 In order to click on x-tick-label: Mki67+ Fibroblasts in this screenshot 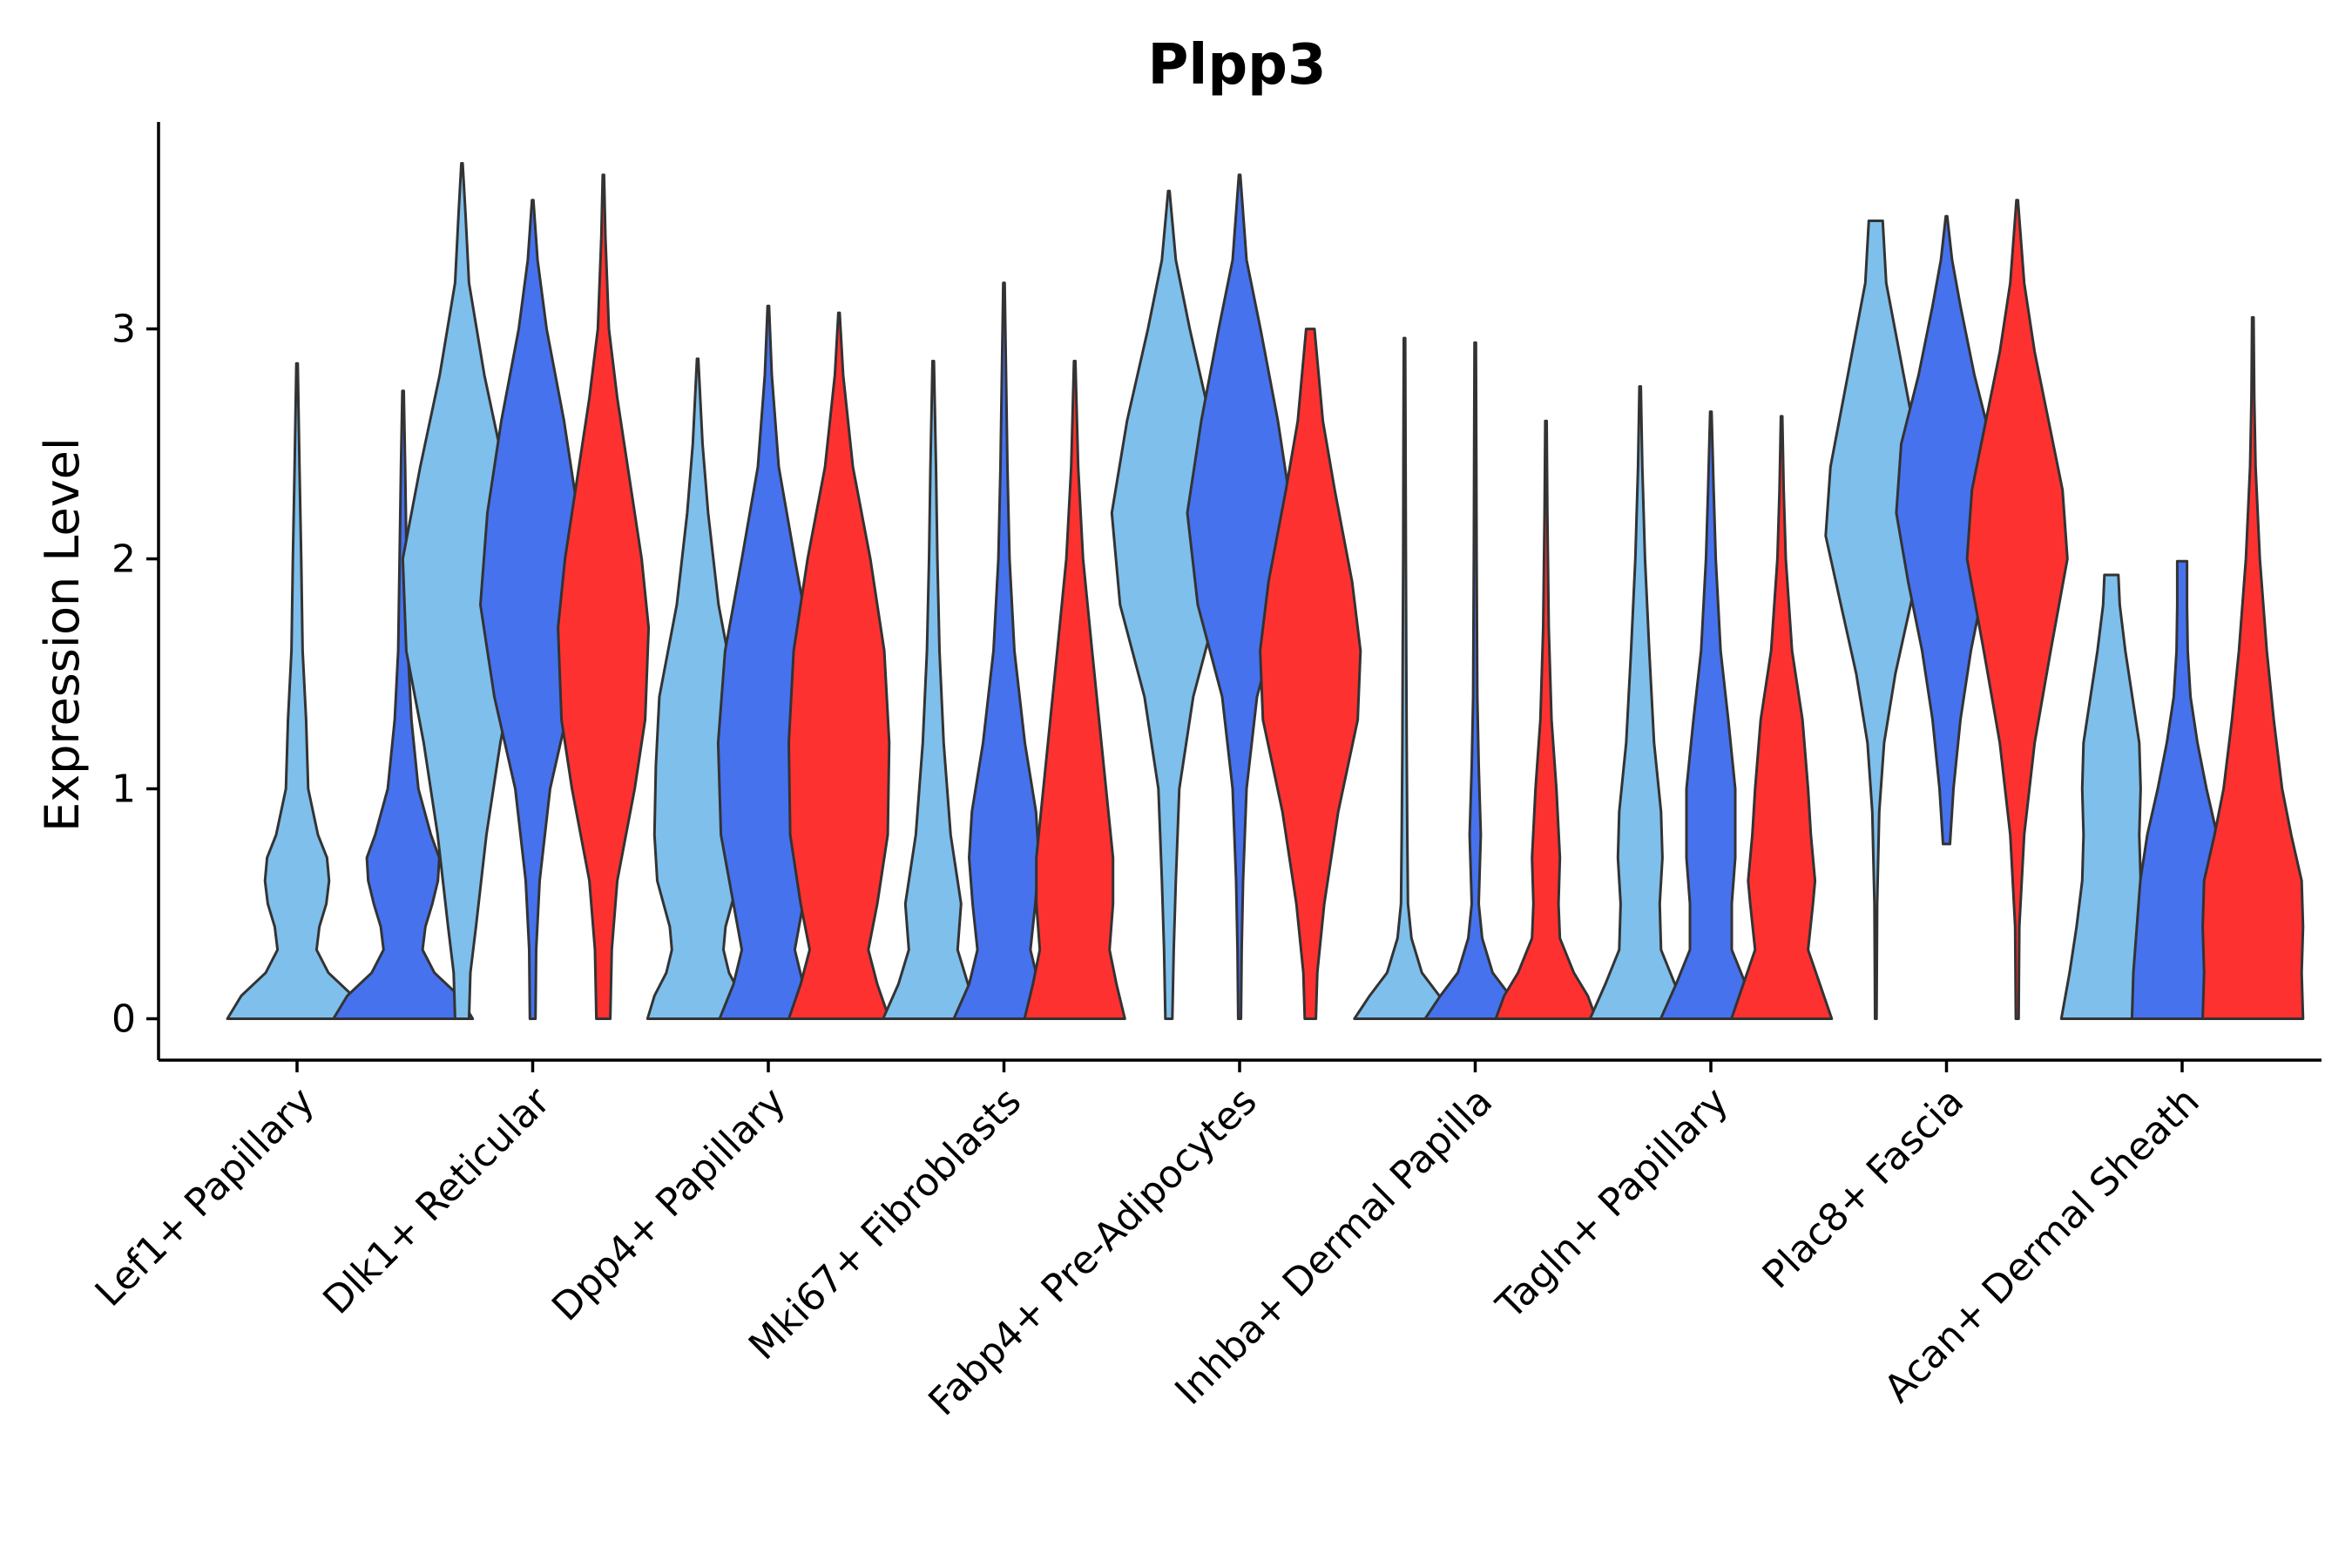, I will do `click(885, 1224)`.